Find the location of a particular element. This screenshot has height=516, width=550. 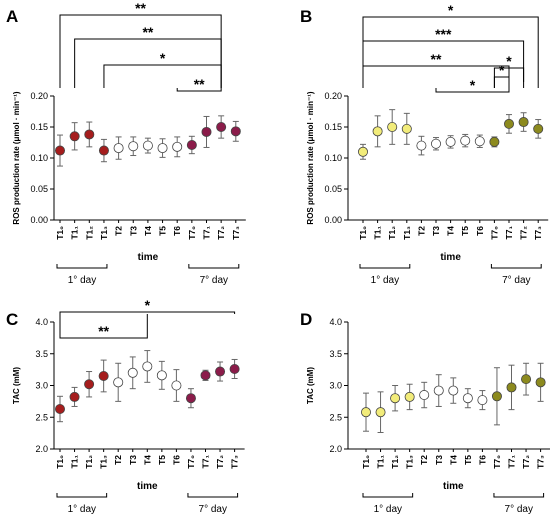

day-label: 1° day is located at coordinates (82, 509).